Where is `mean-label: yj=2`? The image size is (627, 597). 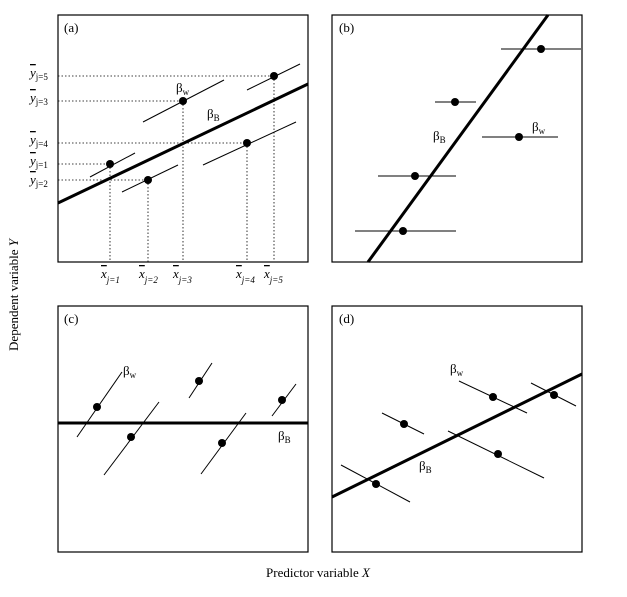
mean-label: yj=2 is located at coordinates (38, 180).